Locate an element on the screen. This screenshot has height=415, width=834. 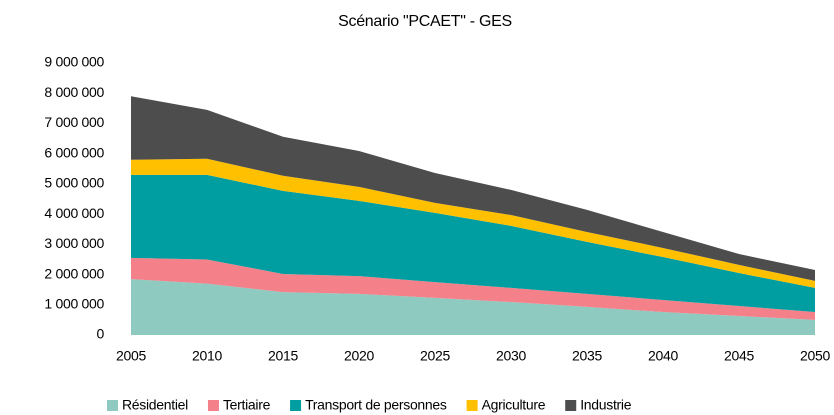
x-tick-label: 2050 is located at coordinates (815, 356).